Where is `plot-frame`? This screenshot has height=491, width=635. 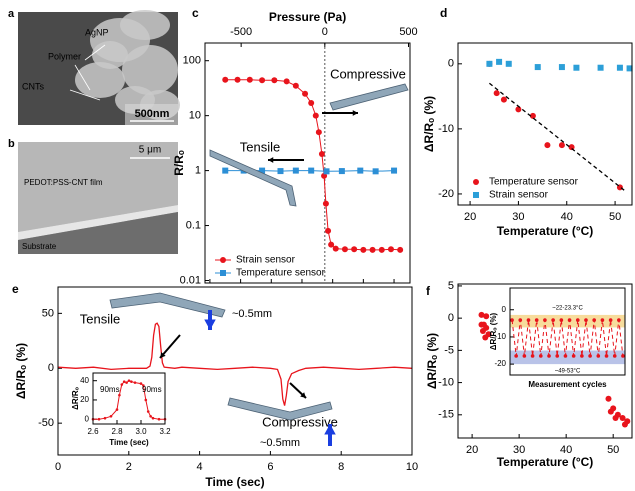
plot-frame is located at coordinates (545, 124).